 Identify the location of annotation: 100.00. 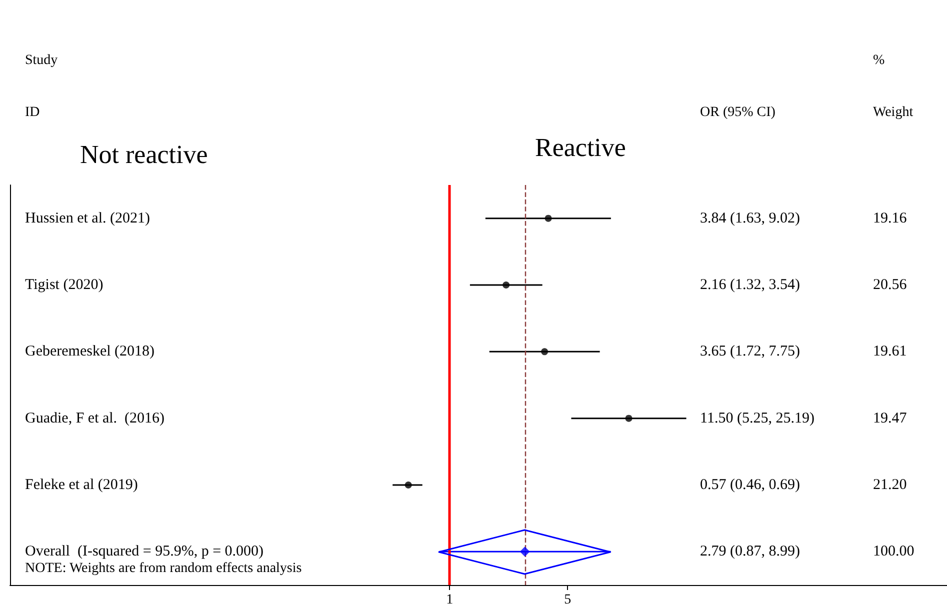
(893, 552).